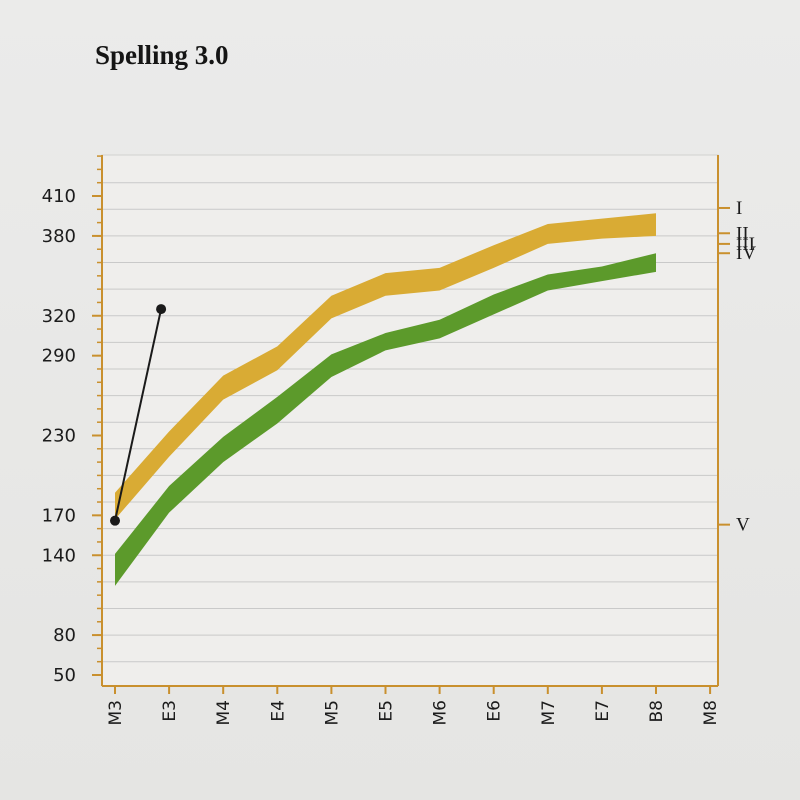  What do you see at coordinates (162, 55) in the screenshot?
I see `chart-title: Spelling 3.0` at bounding box center [162, 55].